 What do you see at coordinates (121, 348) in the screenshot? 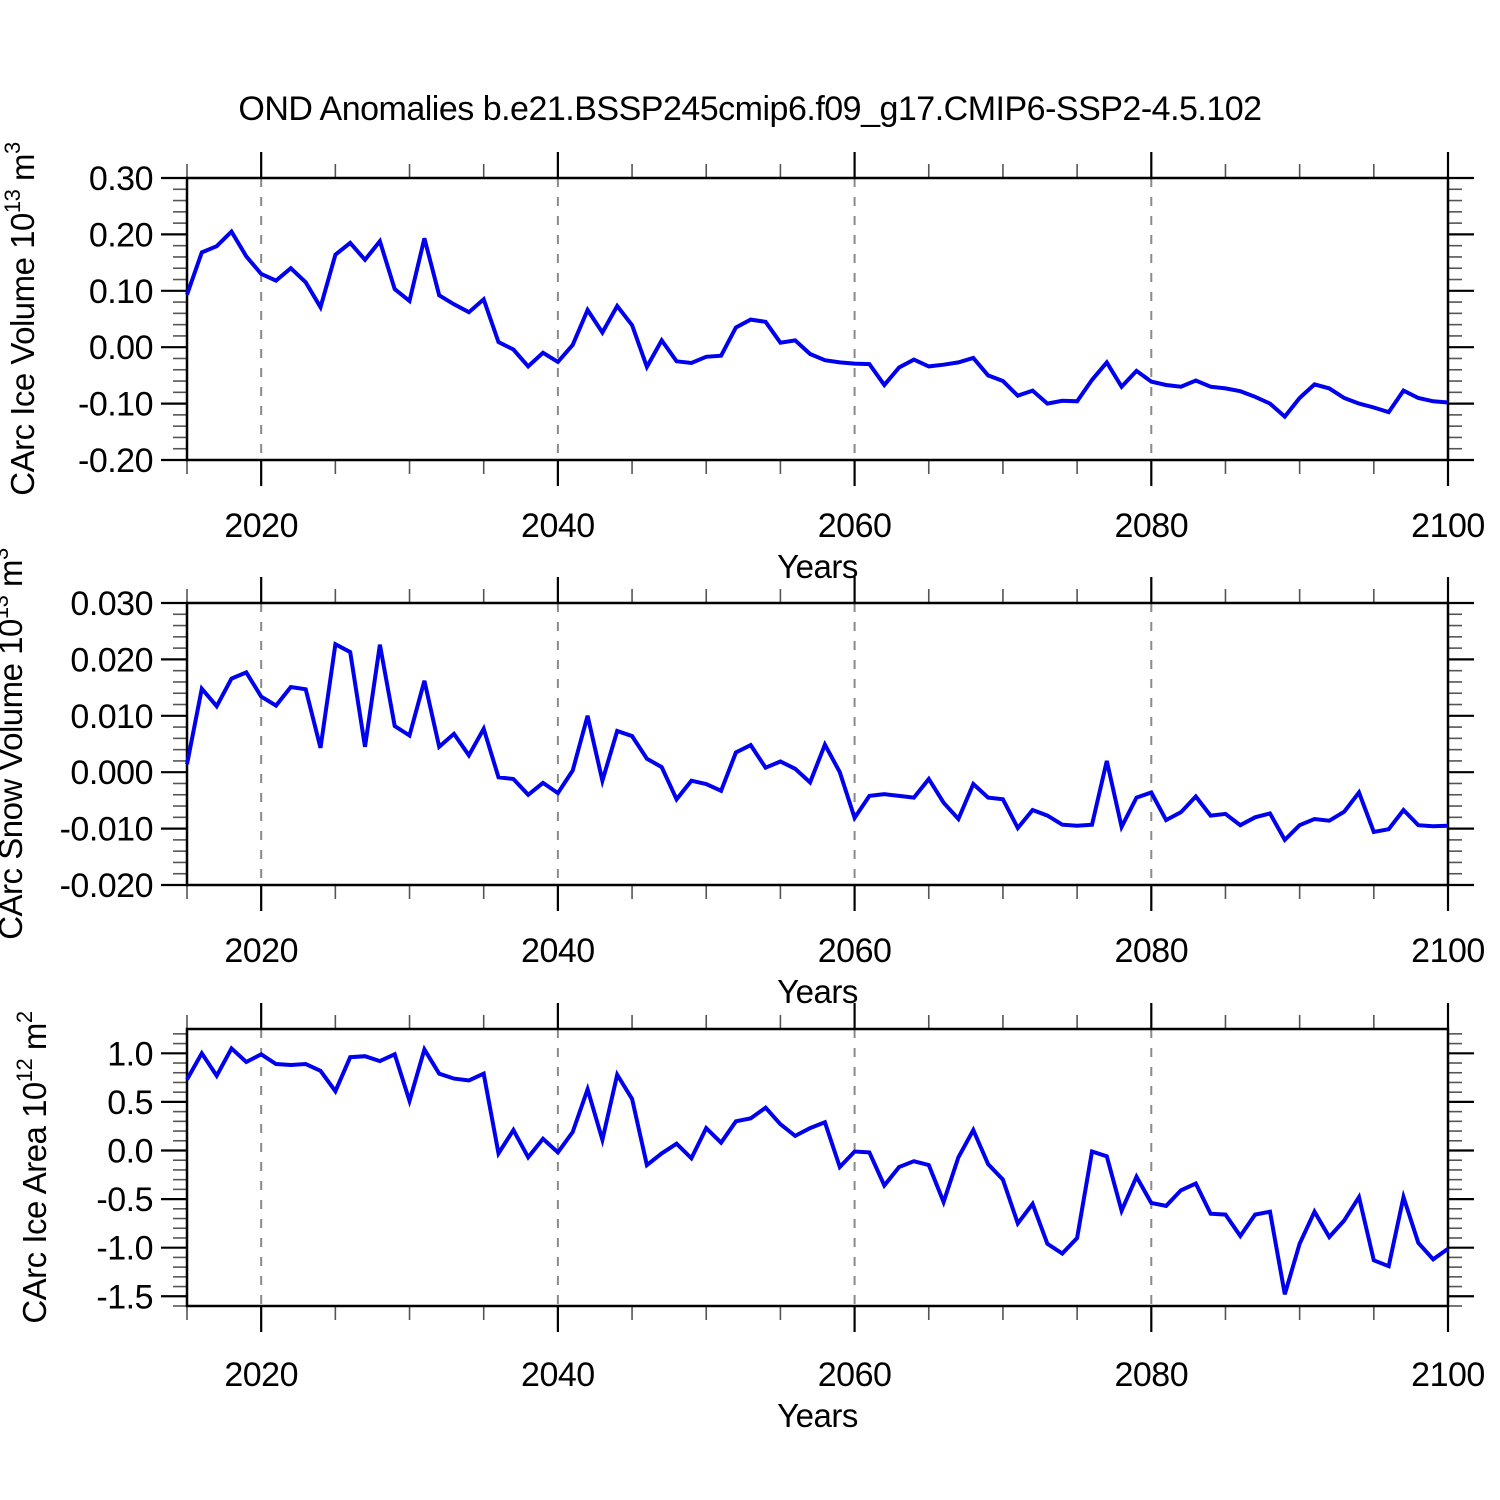
I see `y-tick-label: 0.00` at bounding box center [121, 348].